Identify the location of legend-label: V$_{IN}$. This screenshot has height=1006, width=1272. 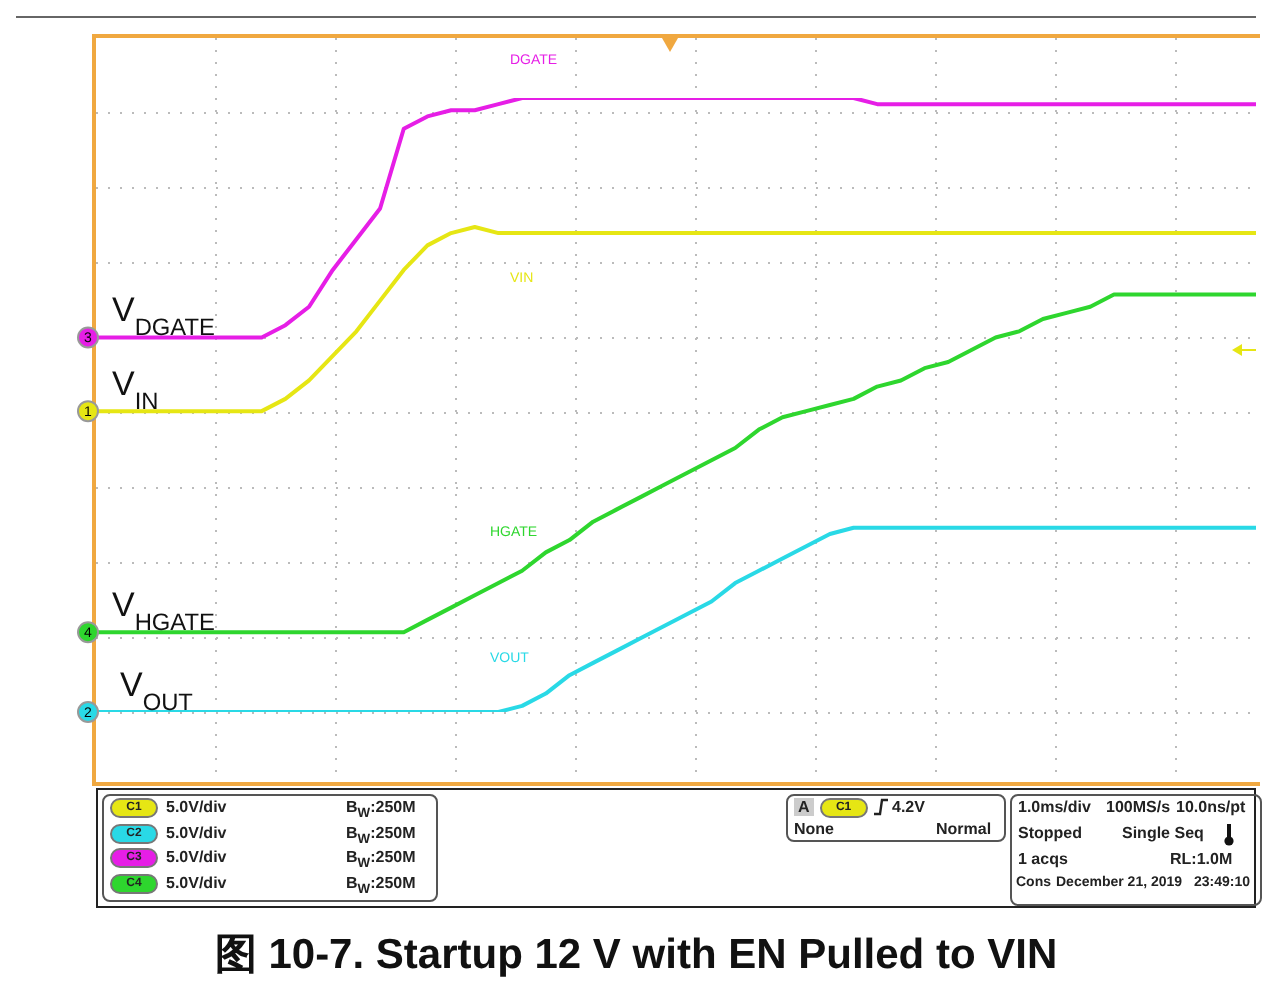
(135, 390).